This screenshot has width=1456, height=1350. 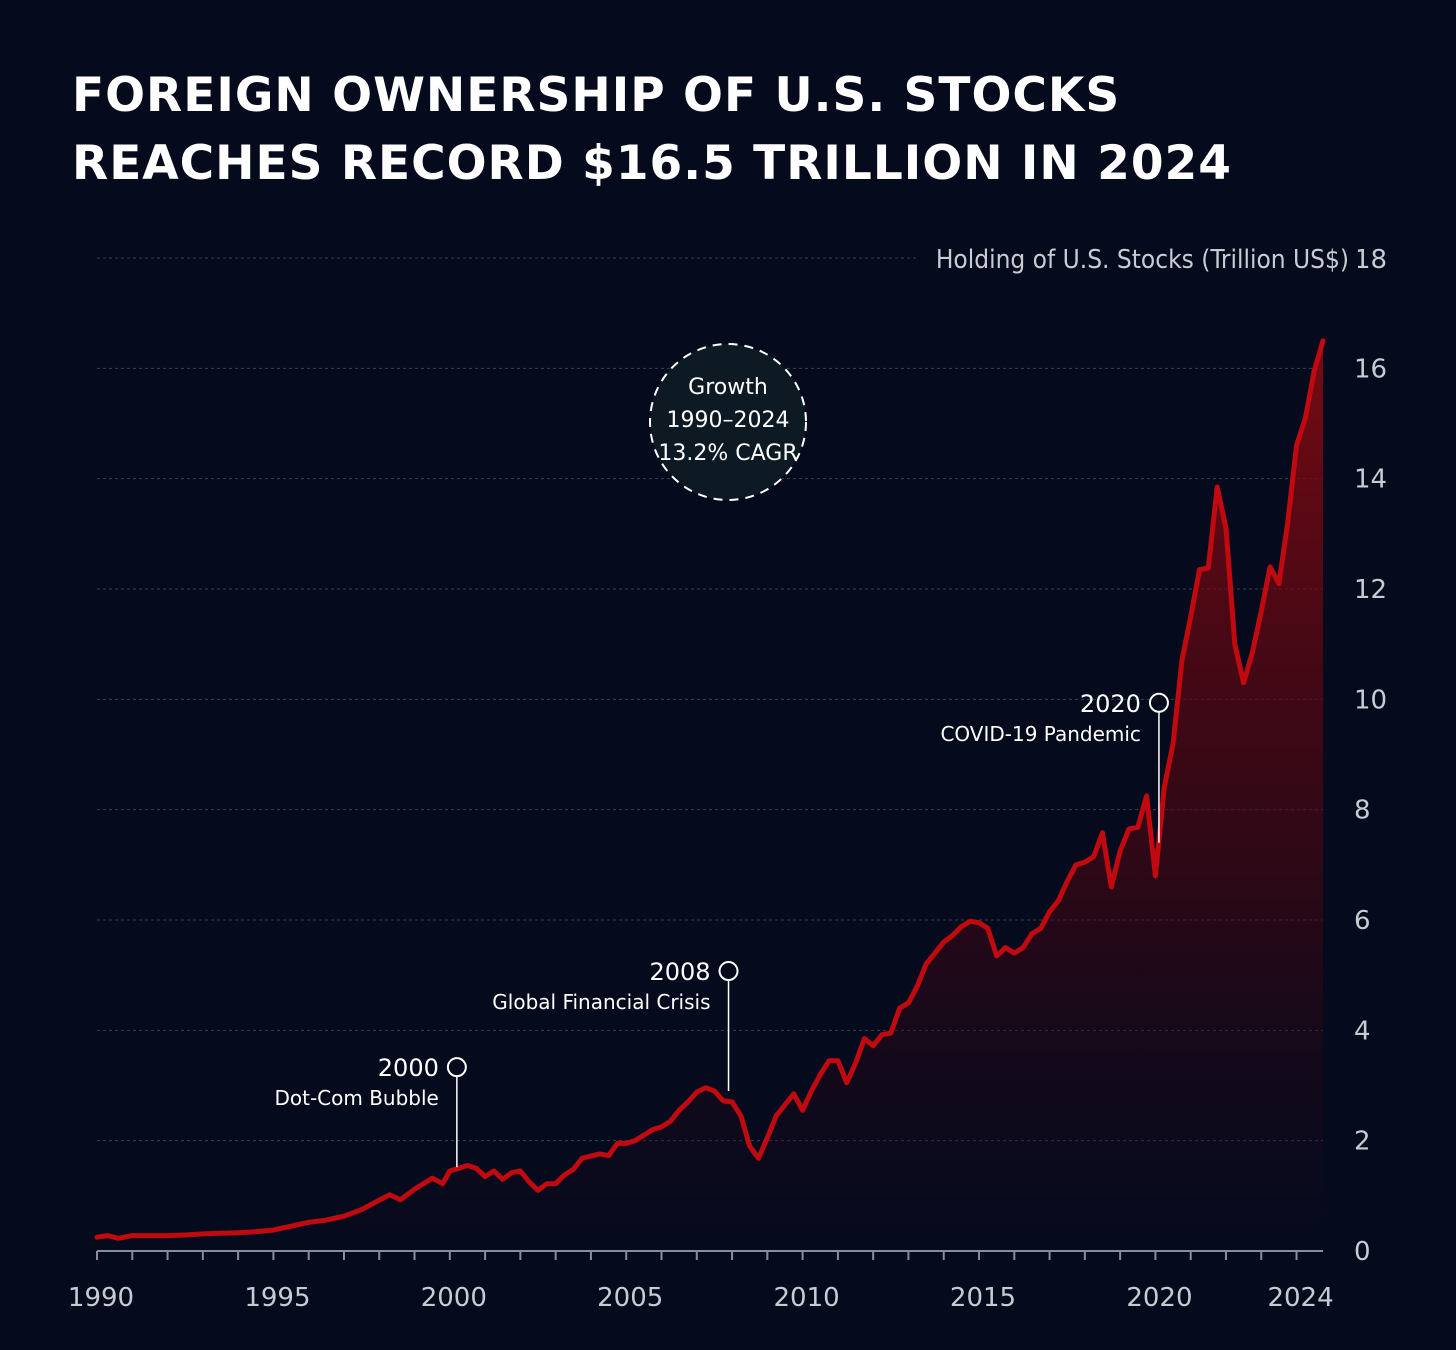 What do you see at coordinates (727, 453) in the screenshot?
I see `badge-line-3: 13.2% CAGR` at bounding box center [727, 453].